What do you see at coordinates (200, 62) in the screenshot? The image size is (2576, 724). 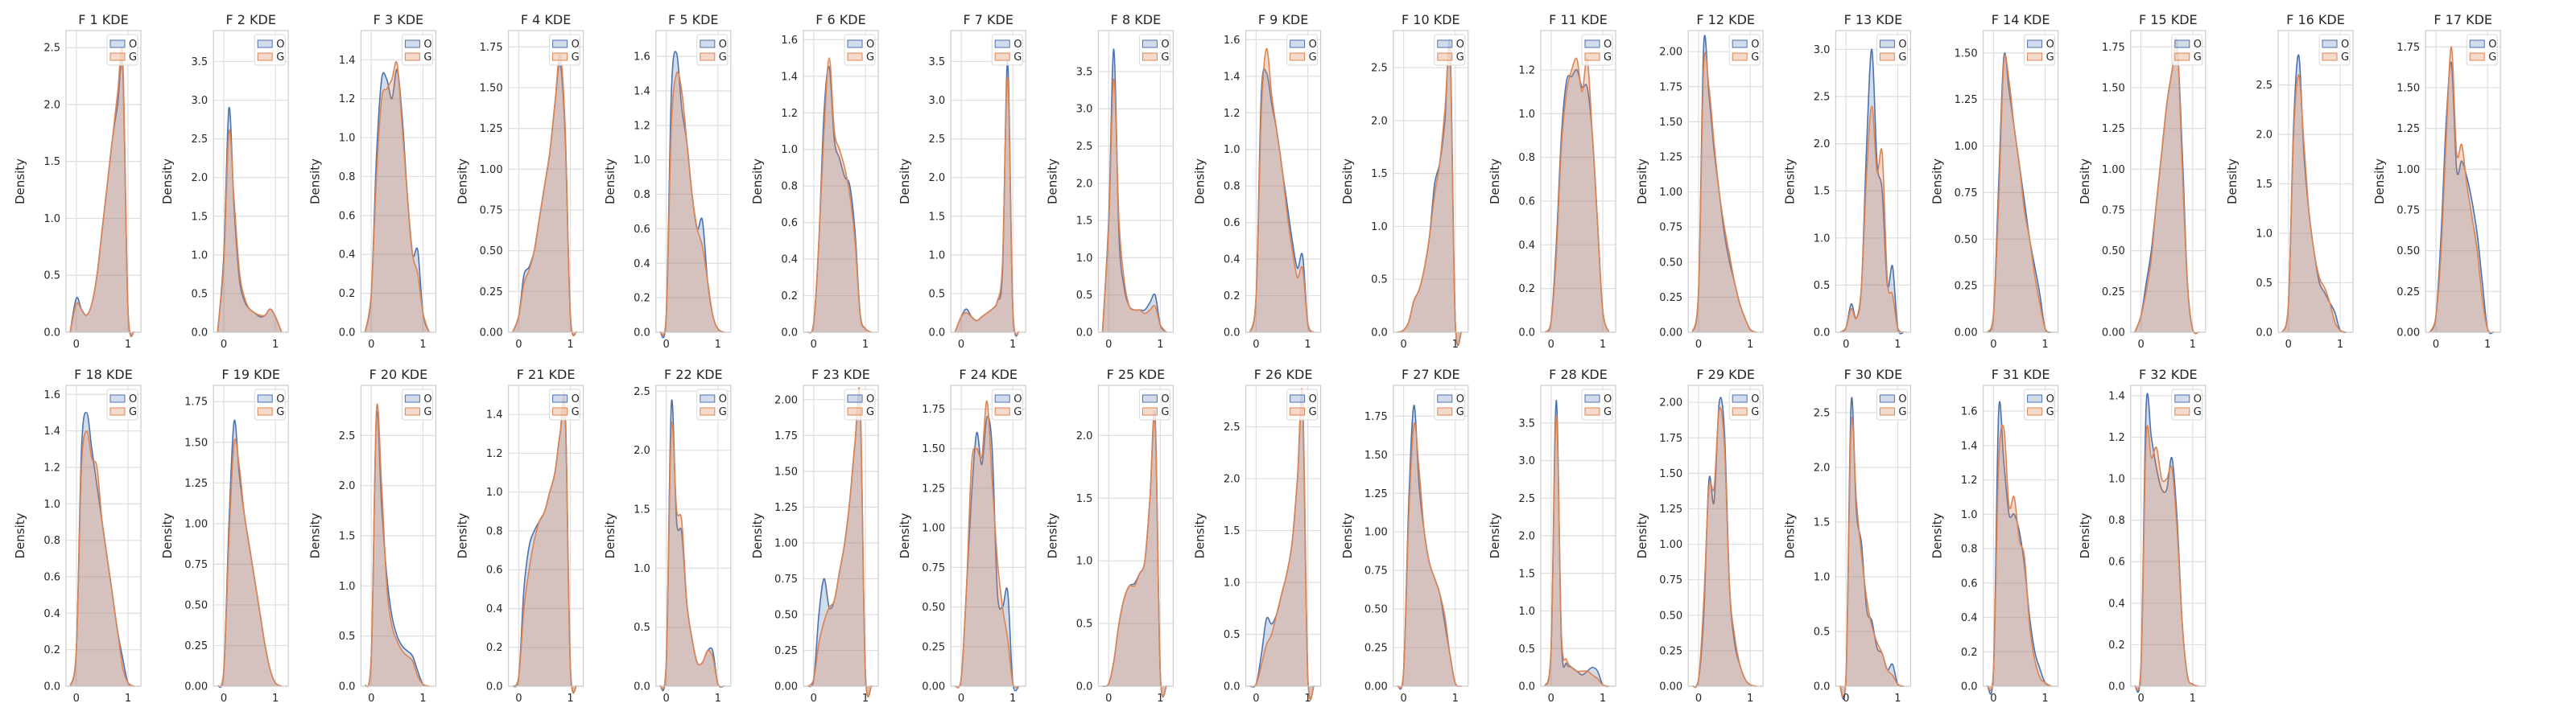 I see `y-tick-label: 3.5` at bounding box center [200, 62].